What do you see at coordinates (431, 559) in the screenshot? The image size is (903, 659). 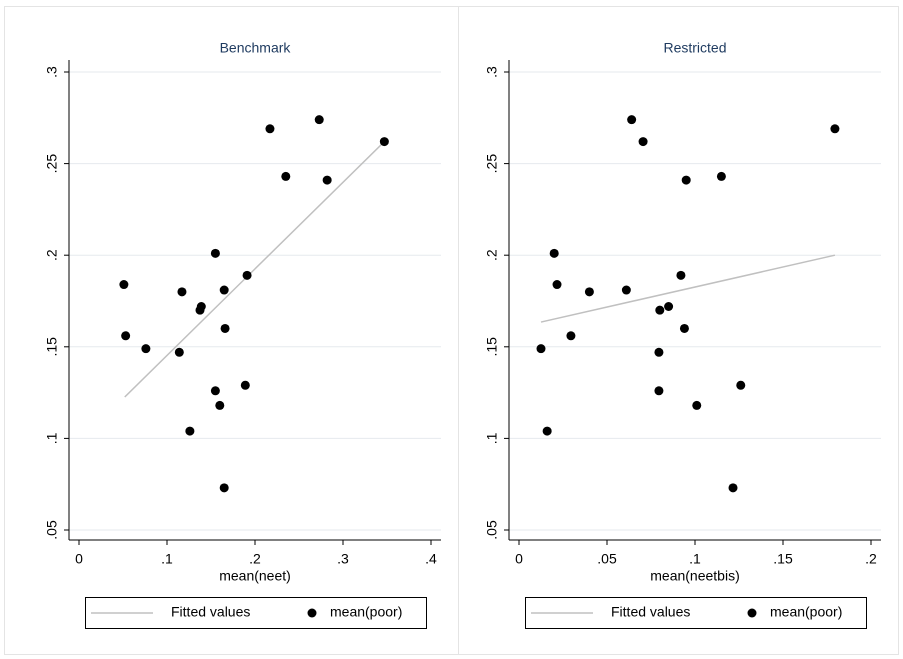 I see `x-tick-label: .4` at bounding box center [431, 559].